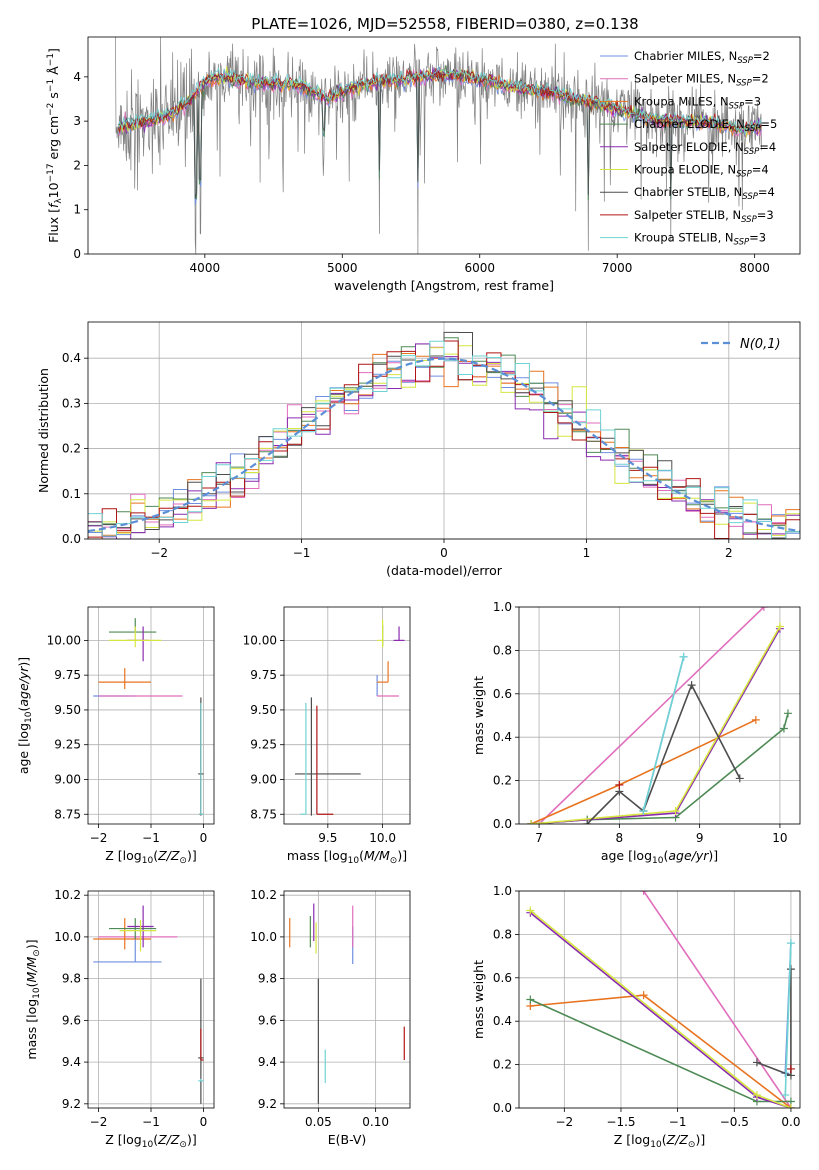 This screenshot has width=819, height=1170. What do you see at coordinates (617, 268) in the screenshot?
I see `x-tick-label: 7000` at bounding box center [617, 268].